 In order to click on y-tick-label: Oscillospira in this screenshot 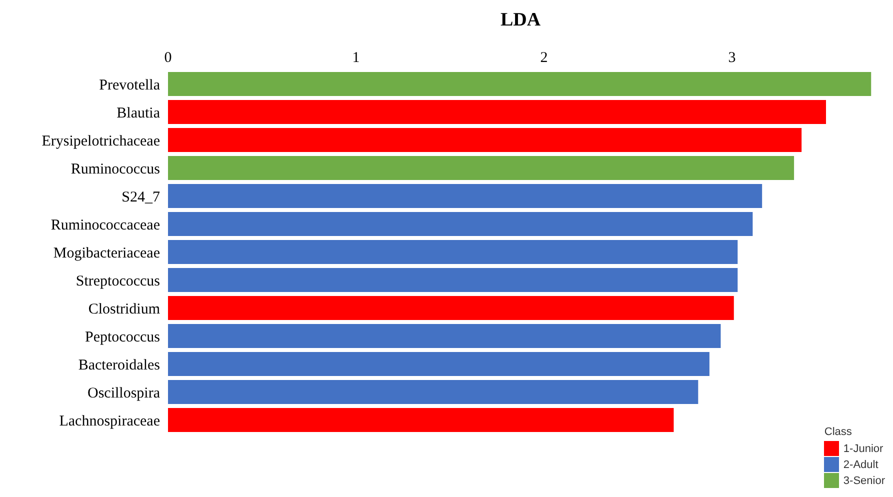, I will do `click(124, 393)`.